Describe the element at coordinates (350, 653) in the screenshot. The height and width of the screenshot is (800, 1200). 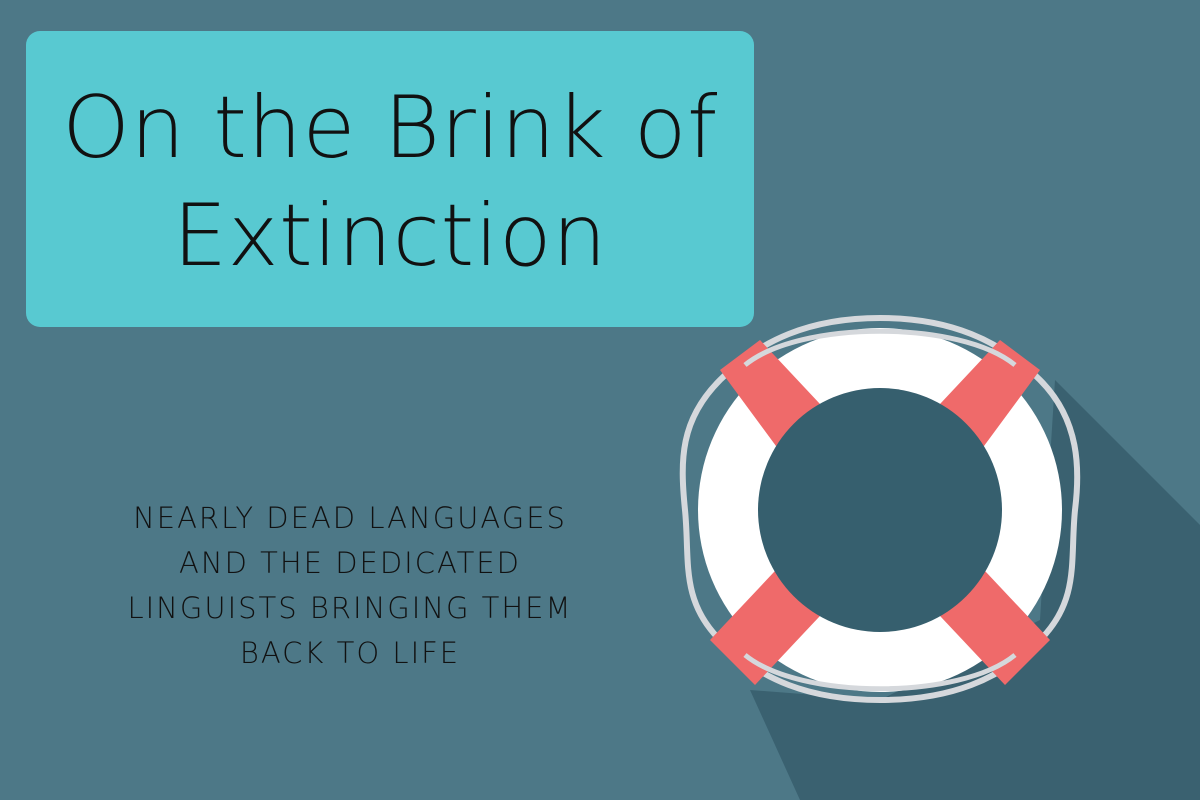
I see `subtitle-line-4: BACK TO LIFE` at that location.